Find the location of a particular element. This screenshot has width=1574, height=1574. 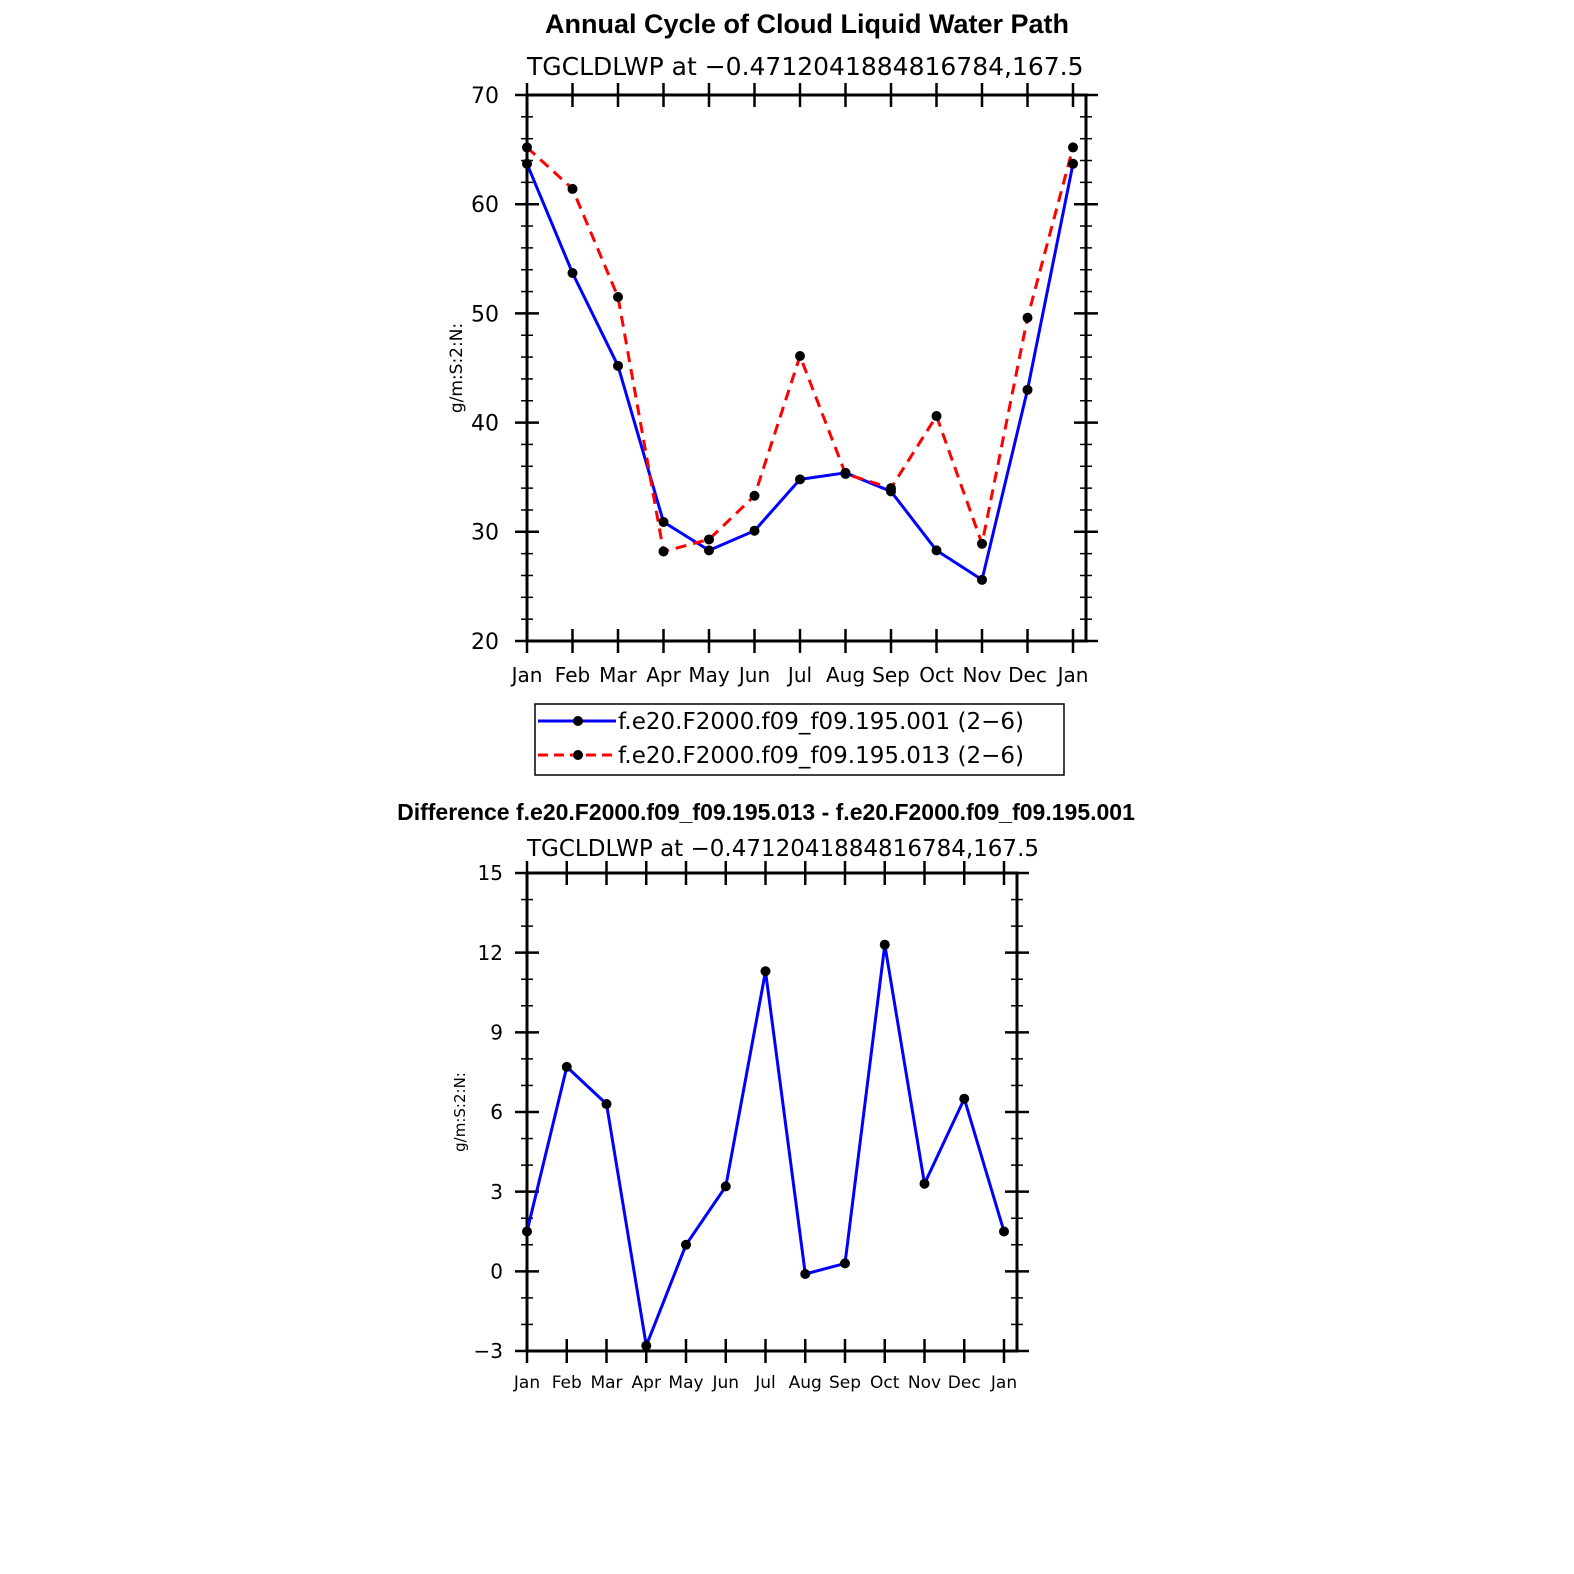

y-tick-label: 6 is located at coordinates (496, 1112).